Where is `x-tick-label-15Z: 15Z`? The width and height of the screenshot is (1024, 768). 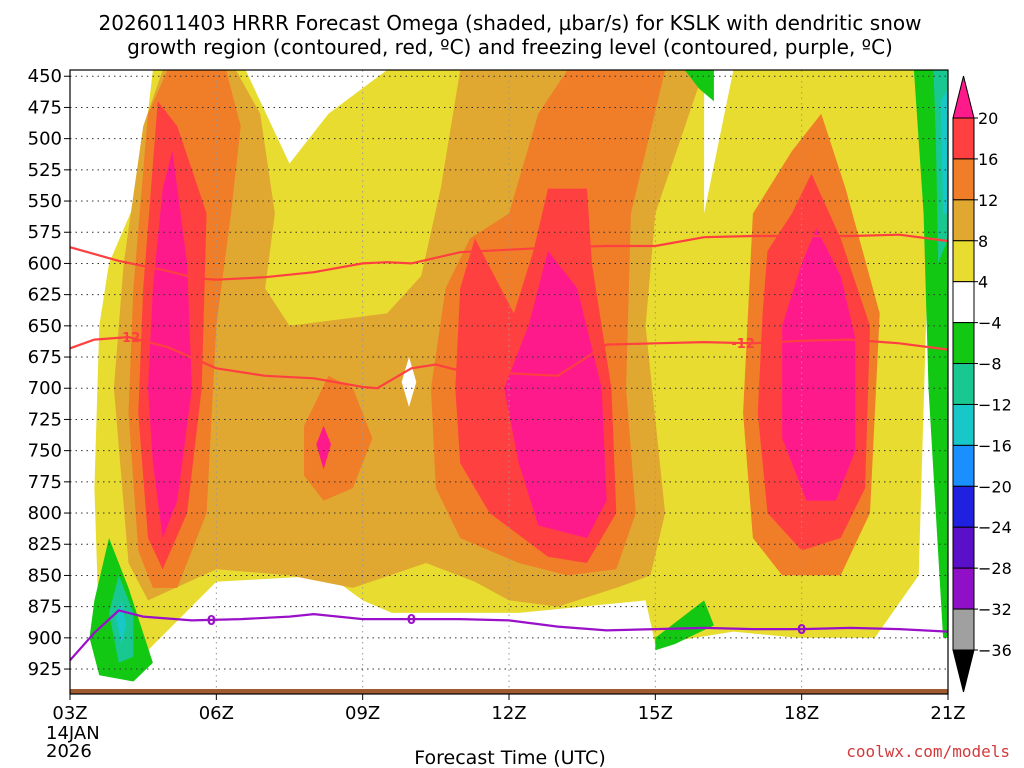
x-tick-label-15Z: 15Z is located at coordinates (655, 713).